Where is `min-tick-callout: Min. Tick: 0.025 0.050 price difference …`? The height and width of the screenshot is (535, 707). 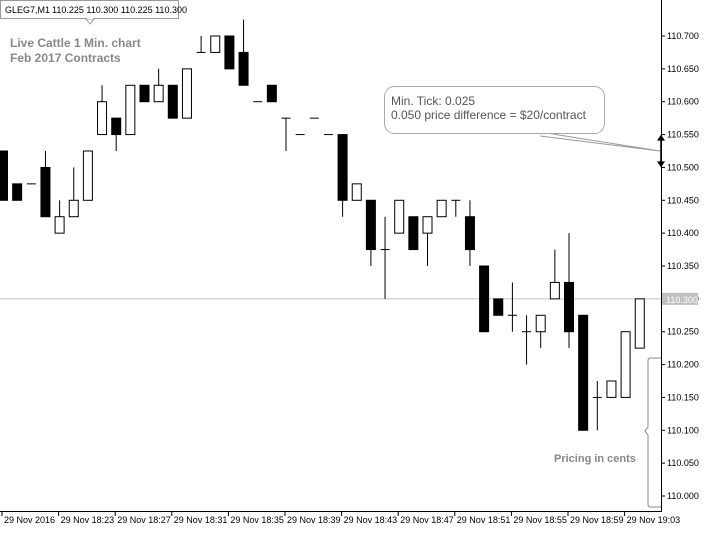 min-tick-callout: Min. Tick: 0.025 0.050 price difference … is located at coordinates (494, 110).